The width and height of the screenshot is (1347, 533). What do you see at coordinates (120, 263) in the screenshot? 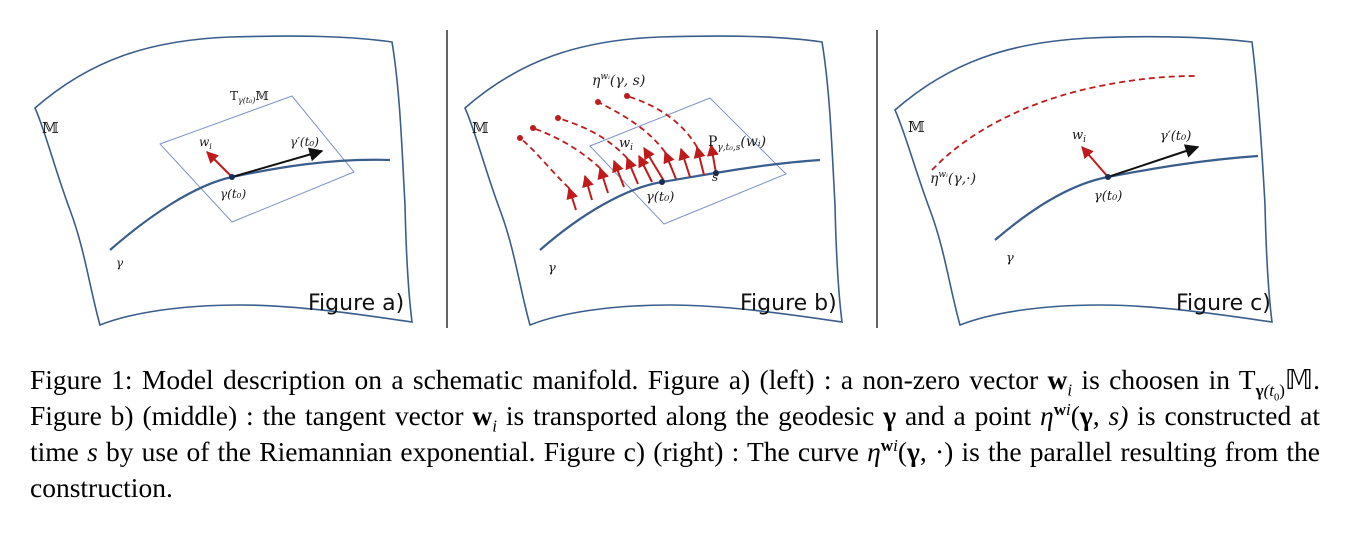
I see `curve-label-a: γ` at bounding box center [120, 263].